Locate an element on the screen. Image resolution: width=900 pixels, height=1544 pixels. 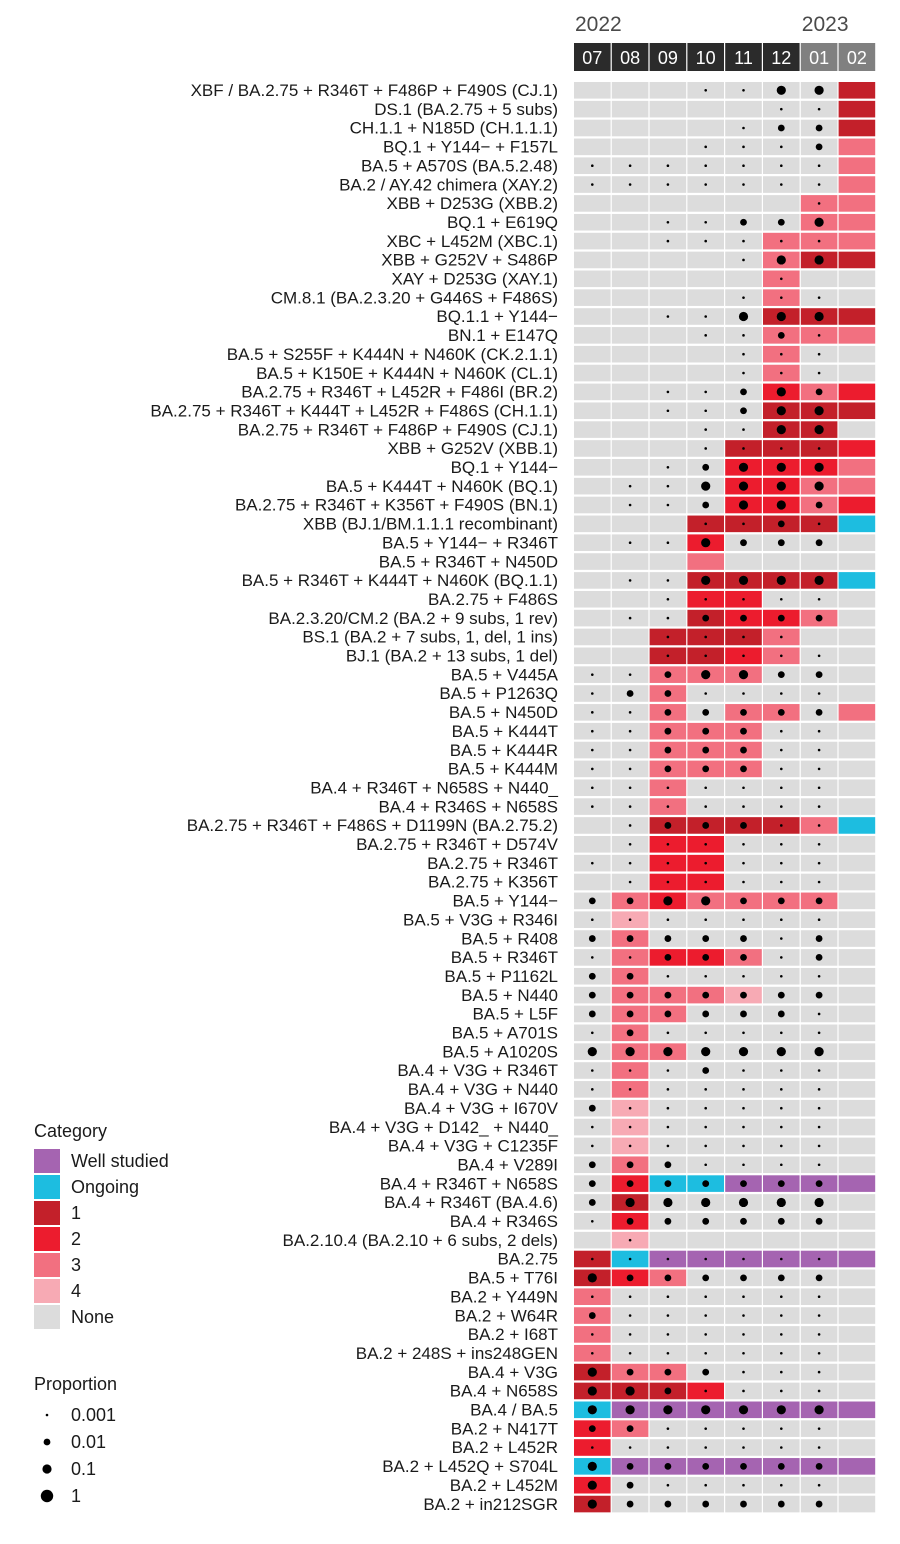
variant-row: BA.4 + V3G + N440 is located at coordinates (642, 1089).